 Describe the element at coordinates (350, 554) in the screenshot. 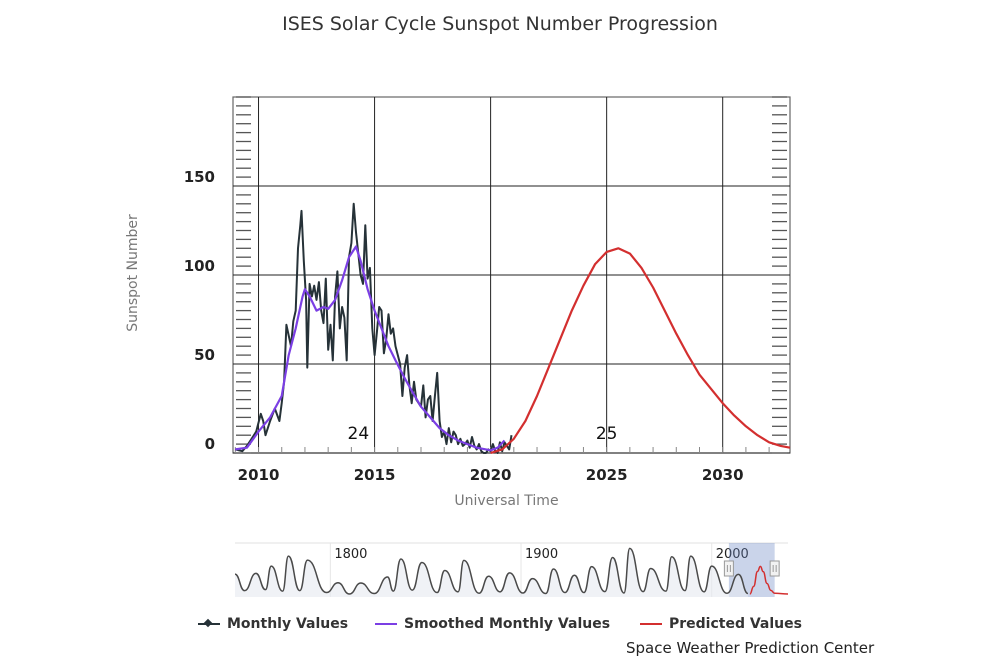

I see `navigator-label: 1800` at that location.